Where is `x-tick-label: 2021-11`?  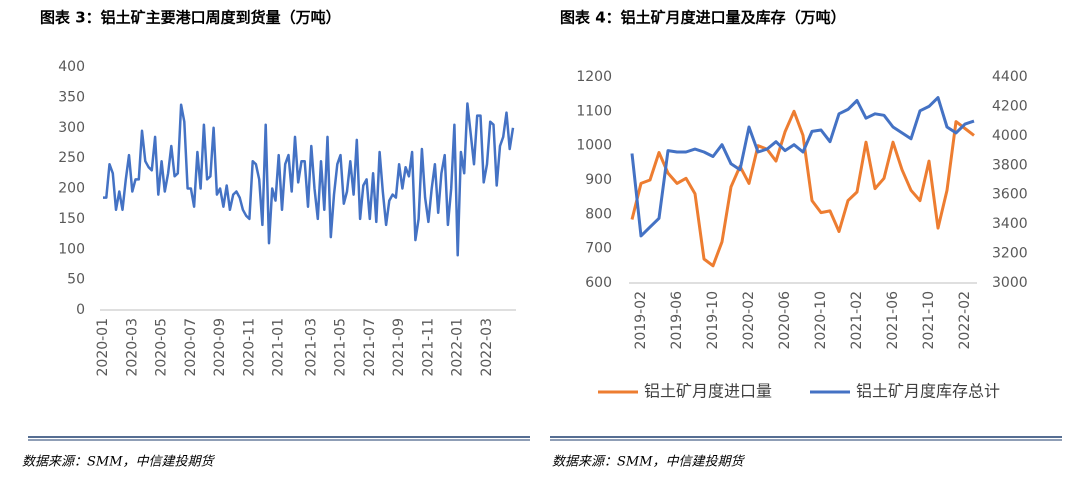 x-tick-label: 2021-11 is located at coordinates (428, 347).